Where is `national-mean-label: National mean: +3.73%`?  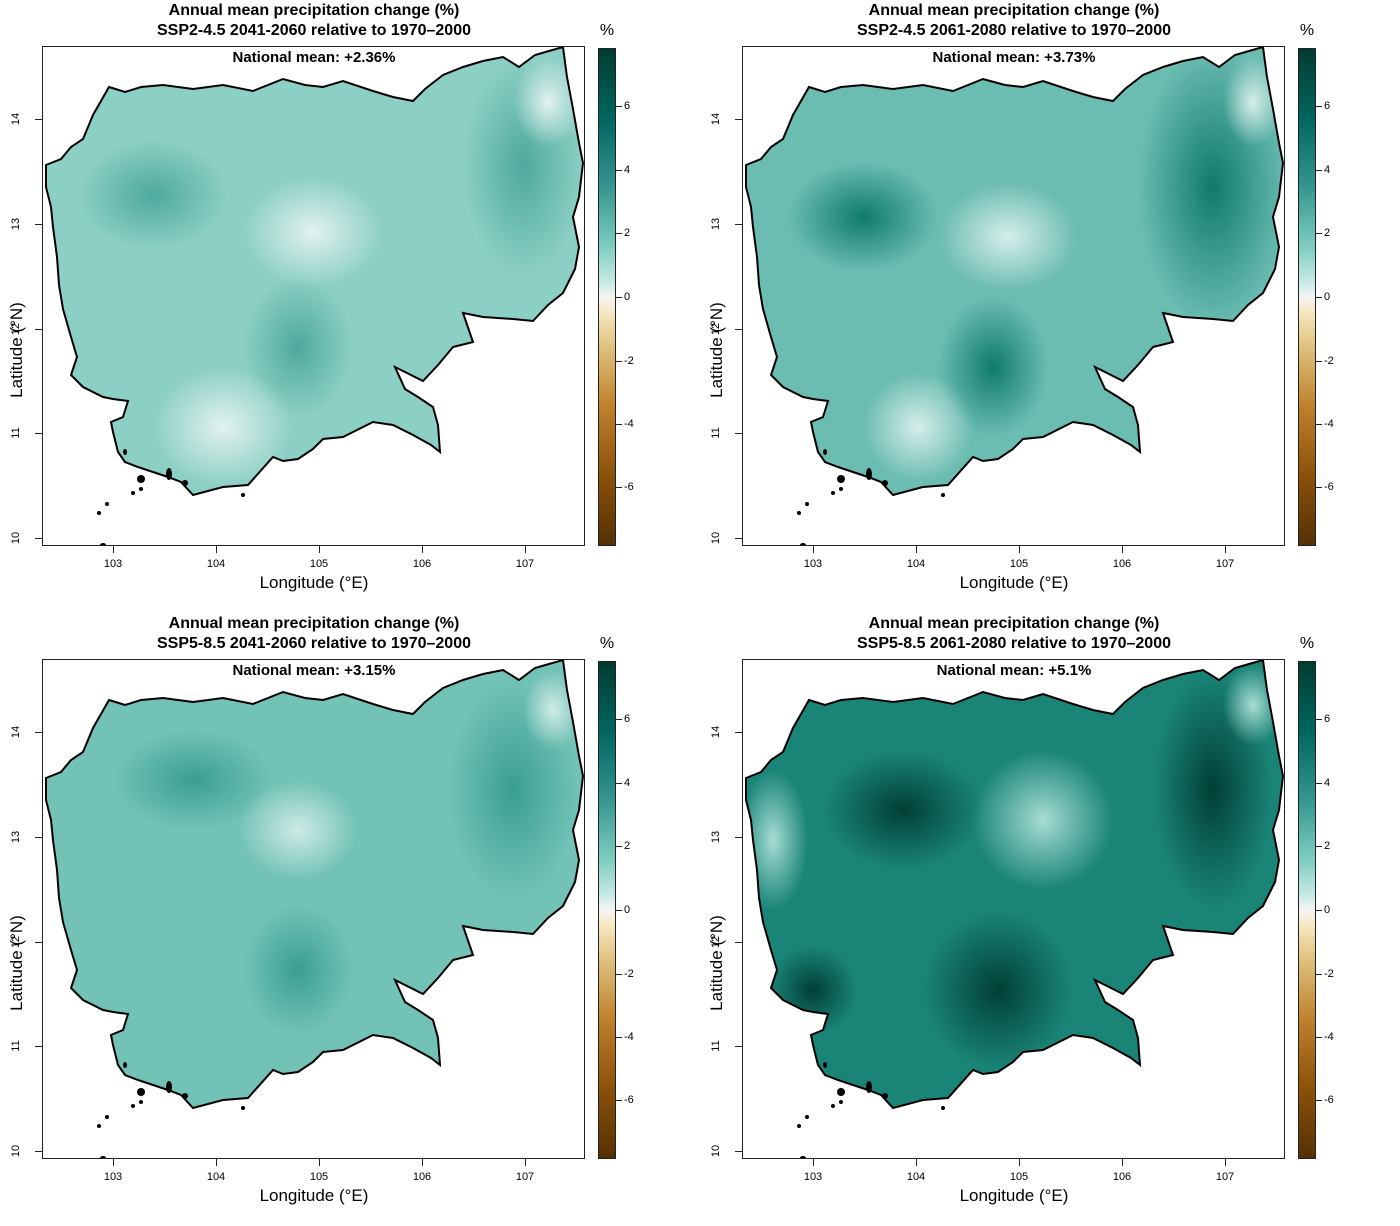 national-mean-label: National mean: +3.73% is located at coordinates (1014, 57).